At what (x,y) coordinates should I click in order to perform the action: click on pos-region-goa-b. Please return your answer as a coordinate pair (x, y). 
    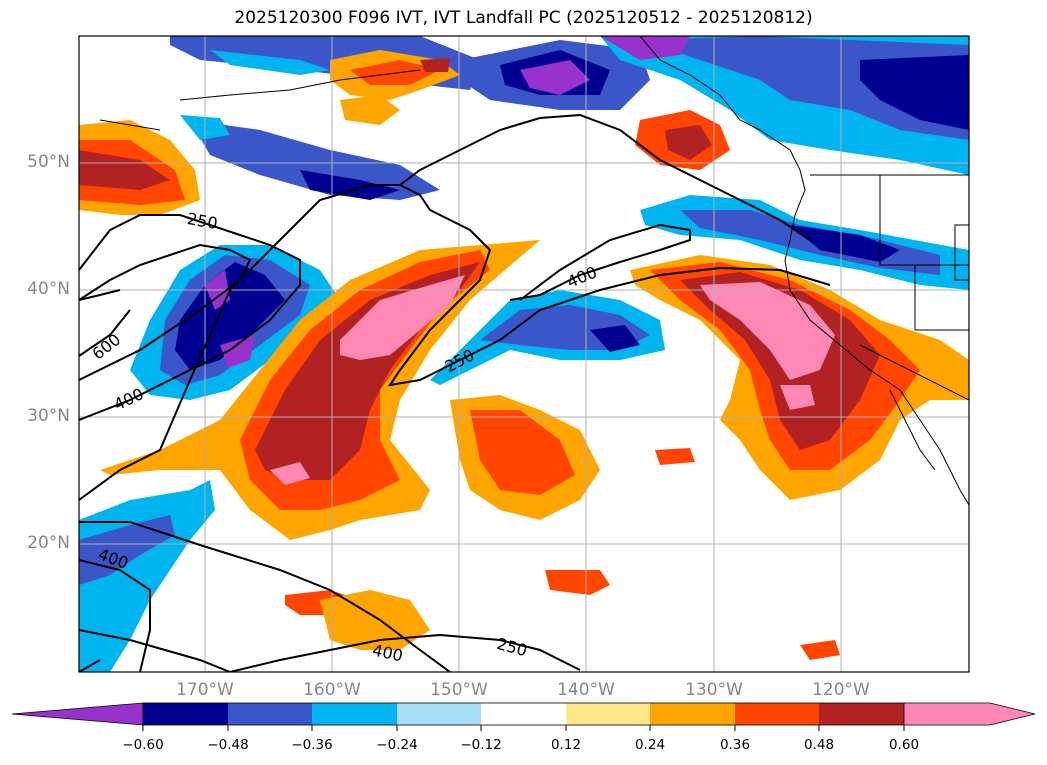
    Looking at the image, I should click on (688, 142).